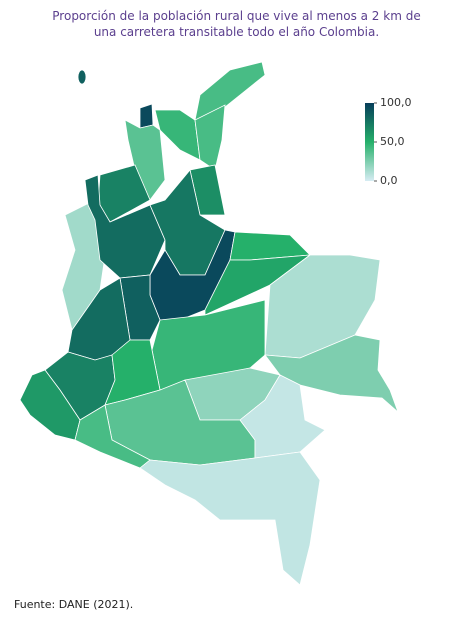 The width and height of the screenshot is (473, 619). What do you see at coordinates (396, 102) in the screenshot?
I see `colorbar-label: 100,0` at bounding box center [396, 102].